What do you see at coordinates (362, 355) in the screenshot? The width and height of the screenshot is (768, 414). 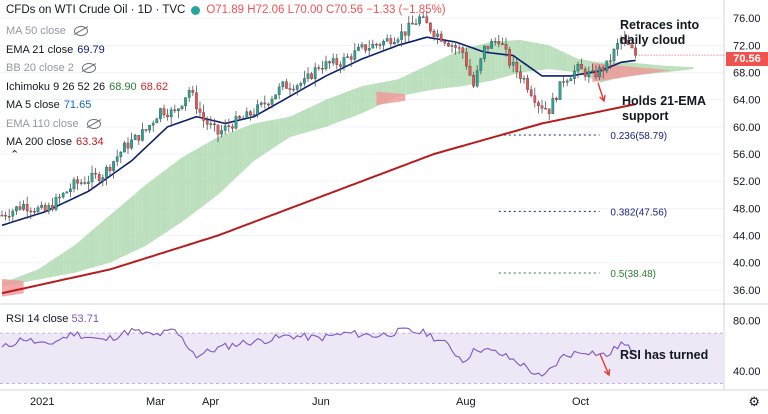 I see `rsi-pane` at bounding box center [362, 355].